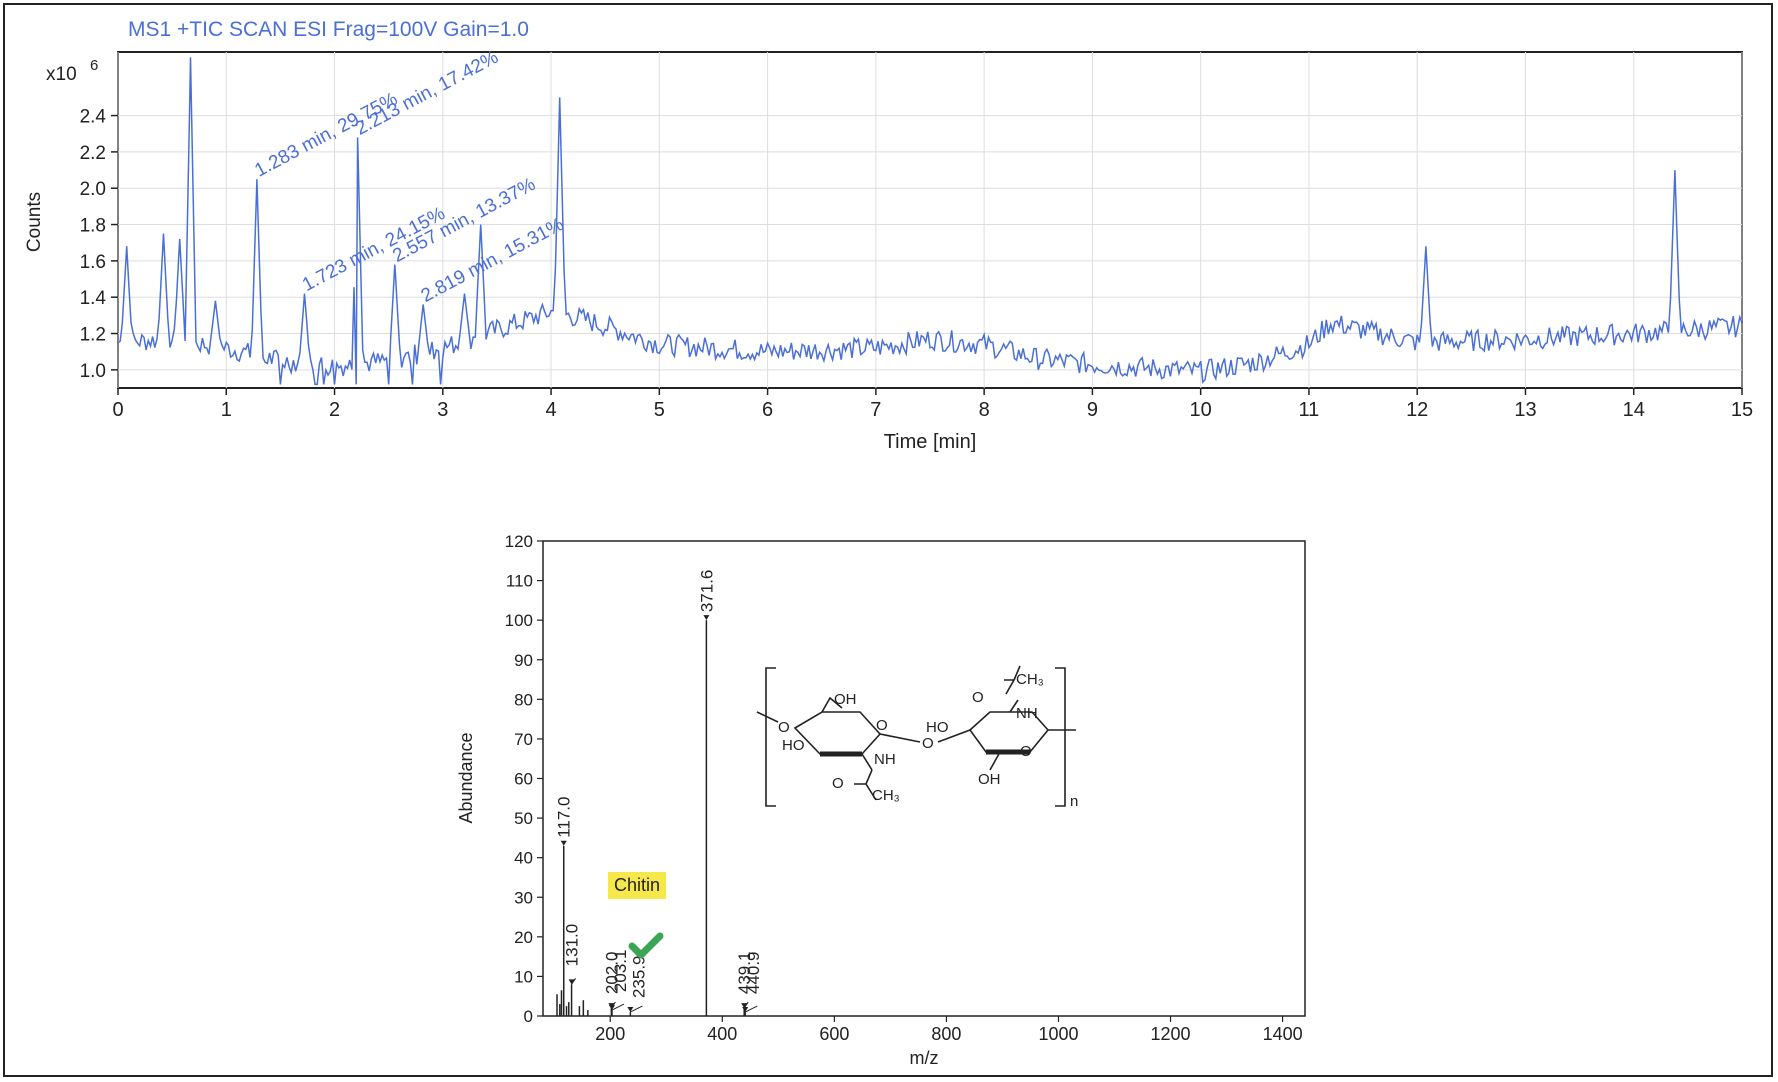  Describe the element at coordinates (93, 226) in the screenshot. I see `tic-y-tick-label: 1.8` at that location.